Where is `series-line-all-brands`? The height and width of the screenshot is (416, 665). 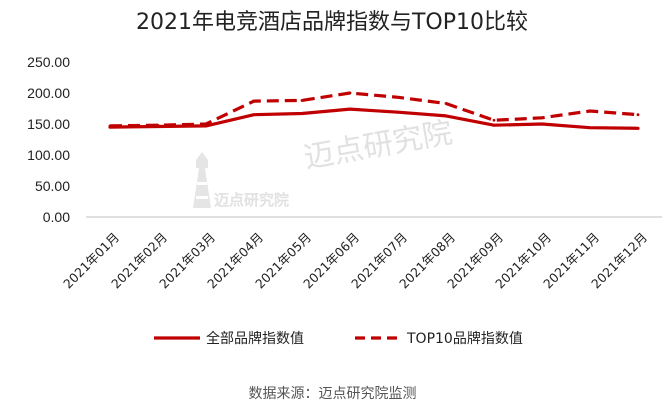
series-line-all-brands is located at coordinates (374, 118).